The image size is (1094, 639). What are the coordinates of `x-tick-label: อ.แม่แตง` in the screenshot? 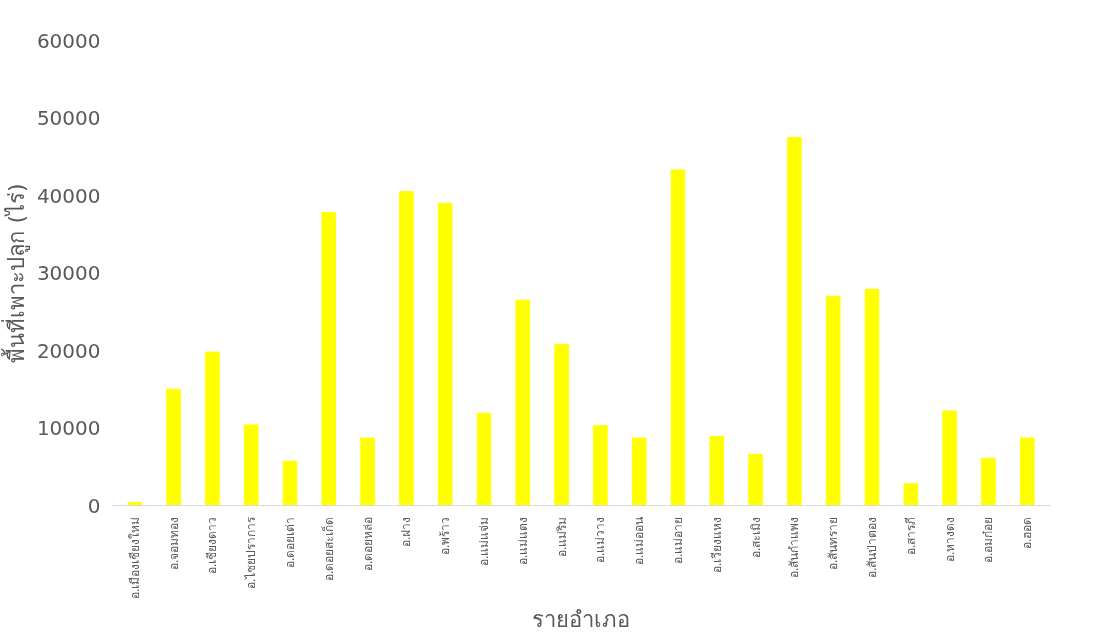 It's located at (522, 541).